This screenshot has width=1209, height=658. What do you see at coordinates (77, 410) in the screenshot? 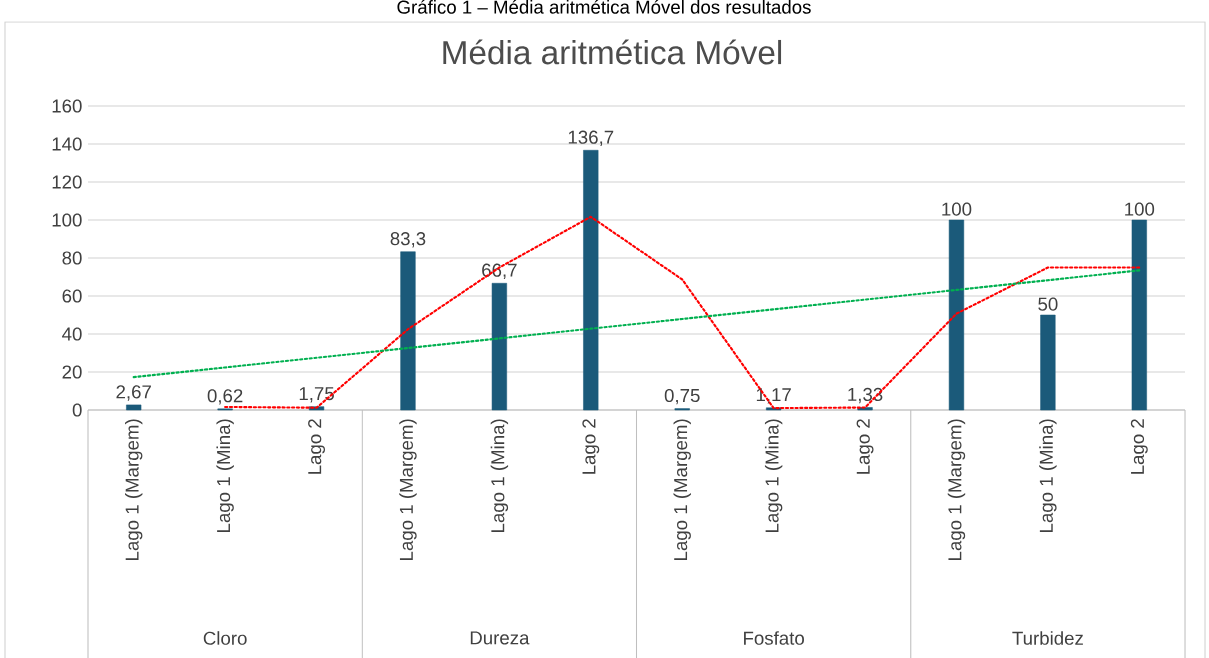
I see `y-tick-label: 0` at bounding box center [77, 410].